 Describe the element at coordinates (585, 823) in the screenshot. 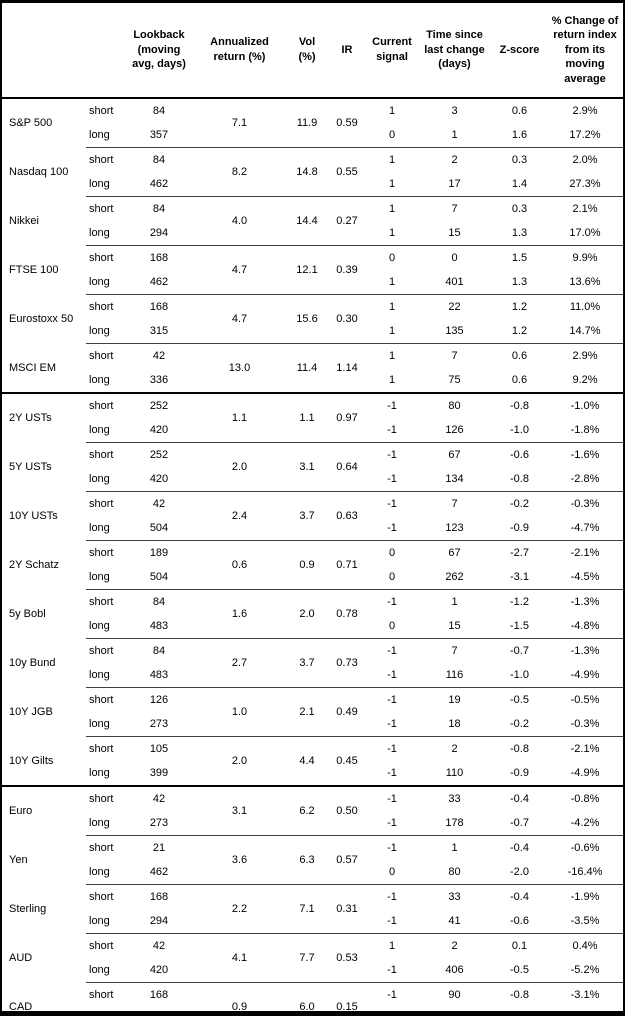

I see `pct-change-value: -4.2%` at that location.